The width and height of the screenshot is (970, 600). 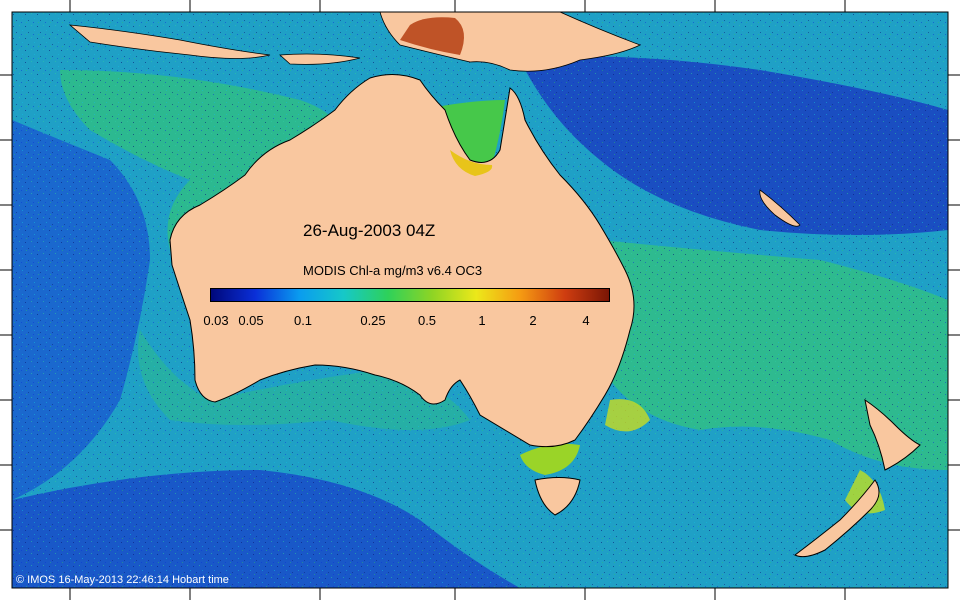 What do you see at coordinates (373, 320) in the screenshot?
I see `colorbar-tick-3: 0.25` at bounding box center [373, 320].